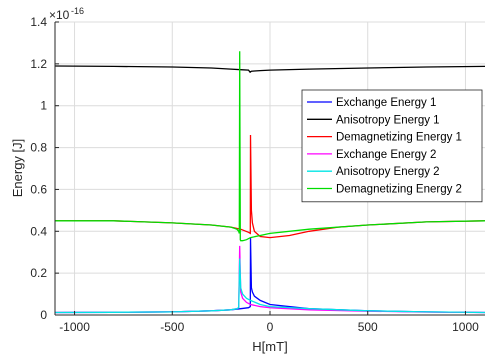 Image resolution: width=485 pixels, height=358 pixels. What do you see at coordinates (43, 106) in the screenshot?
I see `y-tick-label: 1` at bounding box center [43, 106].